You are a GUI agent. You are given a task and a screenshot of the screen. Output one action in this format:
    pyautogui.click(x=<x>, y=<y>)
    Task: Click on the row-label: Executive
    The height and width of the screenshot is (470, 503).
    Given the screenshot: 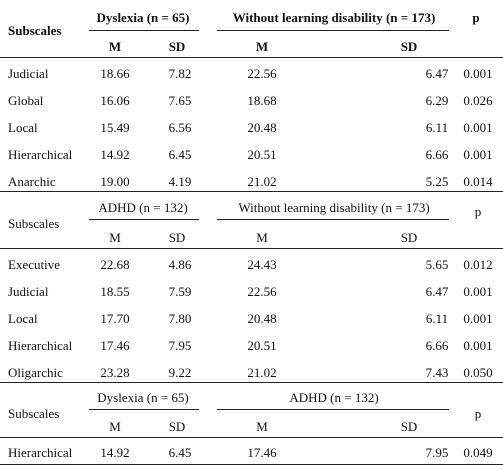 What is the action you would take?
    pyautogui.click(x=34, y=264)
    